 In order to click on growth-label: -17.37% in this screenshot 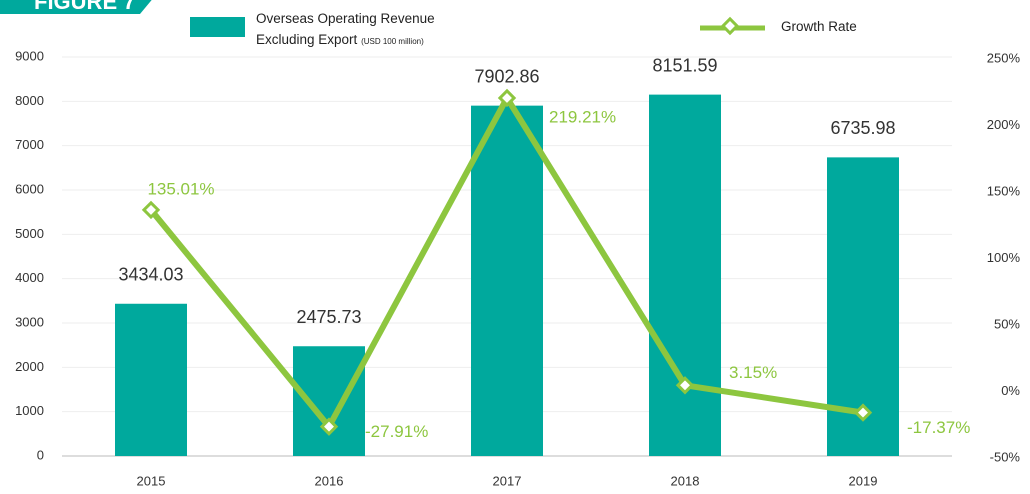, I will do `click(938, 427)`.